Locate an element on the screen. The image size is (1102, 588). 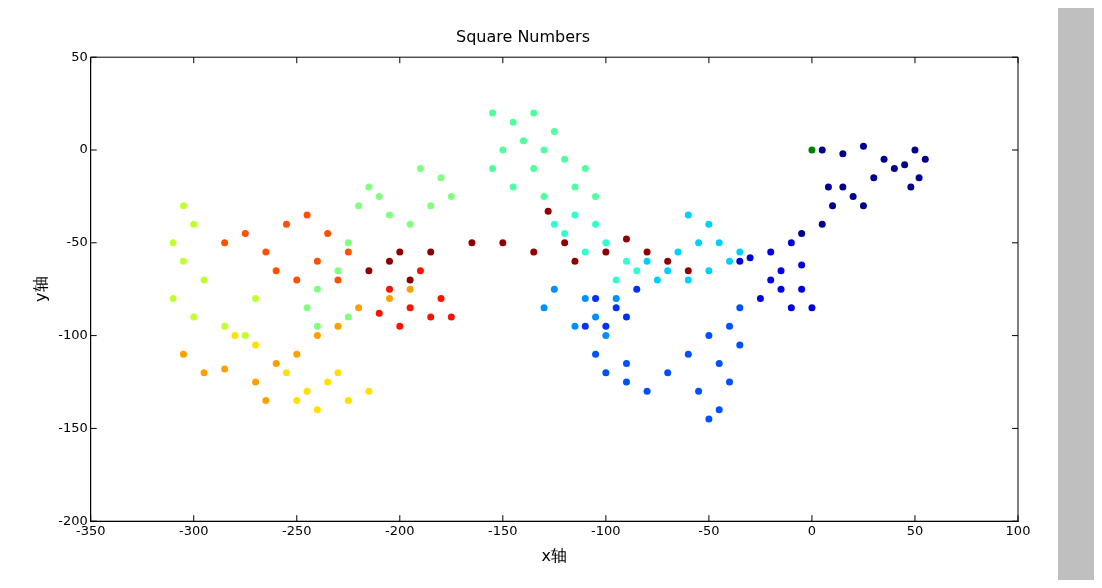
x-tick-label: 100 is located at coordinates (1018, 531).